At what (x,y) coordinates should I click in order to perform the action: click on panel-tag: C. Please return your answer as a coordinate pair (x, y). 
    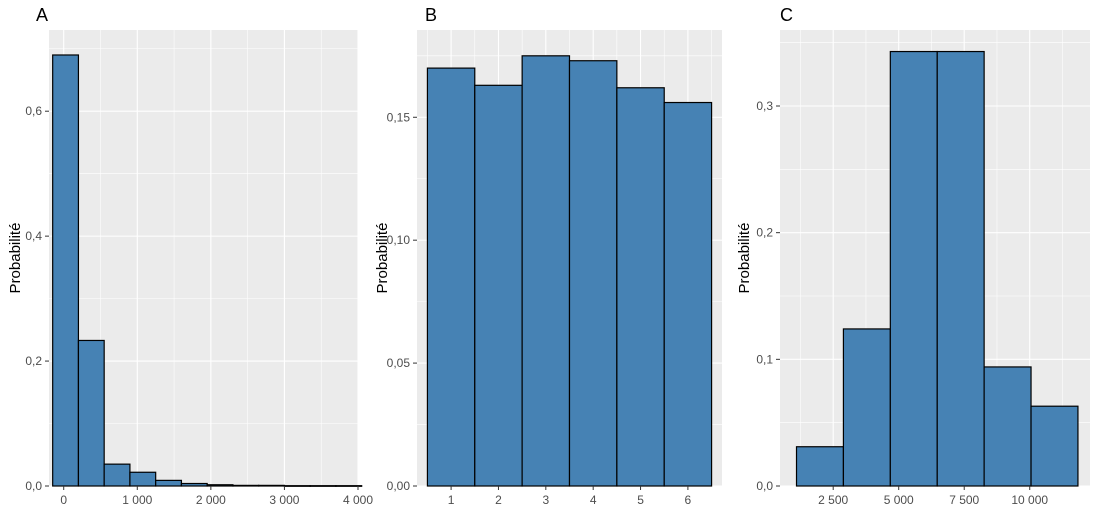
    Looking at the image, I should click on (786, 15).